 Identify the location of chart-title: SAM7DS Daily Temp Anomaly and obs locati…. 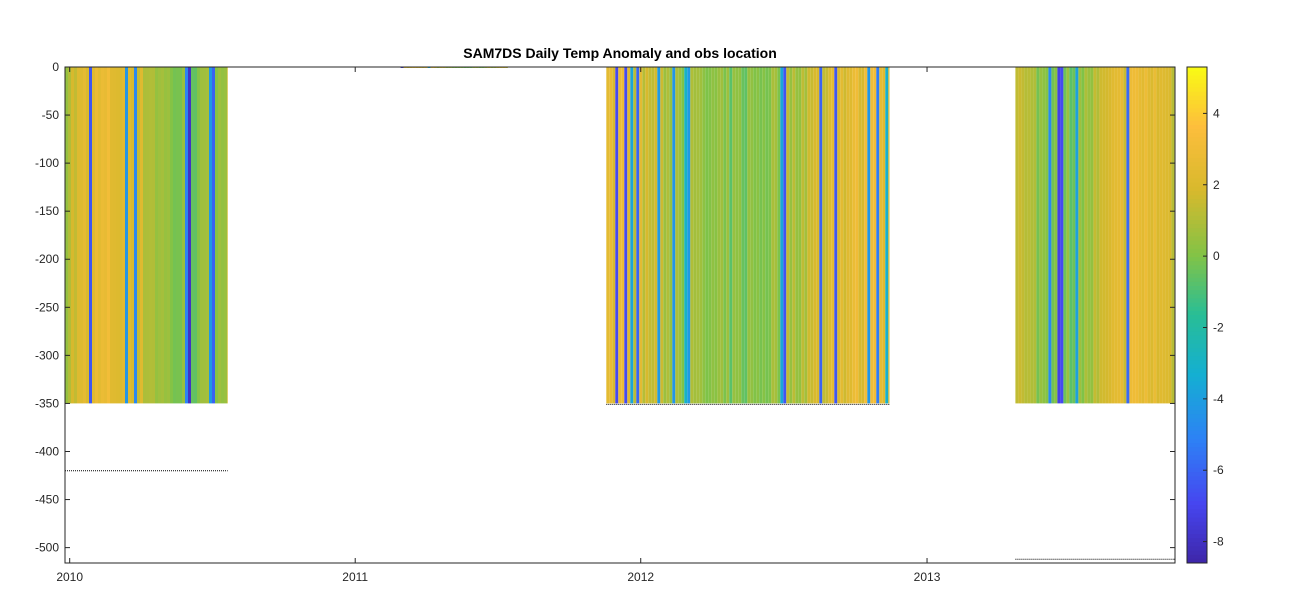
(620, 53).